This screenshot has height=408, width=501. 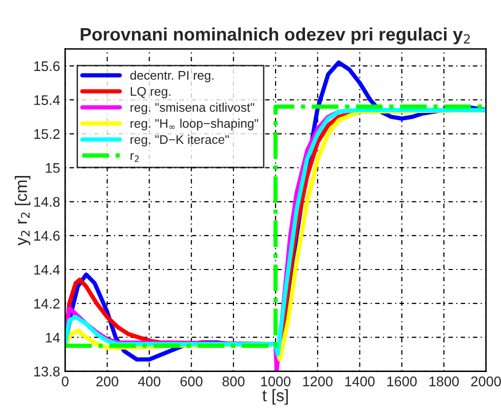 What do you see at coordinates (134, 157) in the screenshot?
I see `legend-label: r$_{2}$` at bounding box center [134, 157].